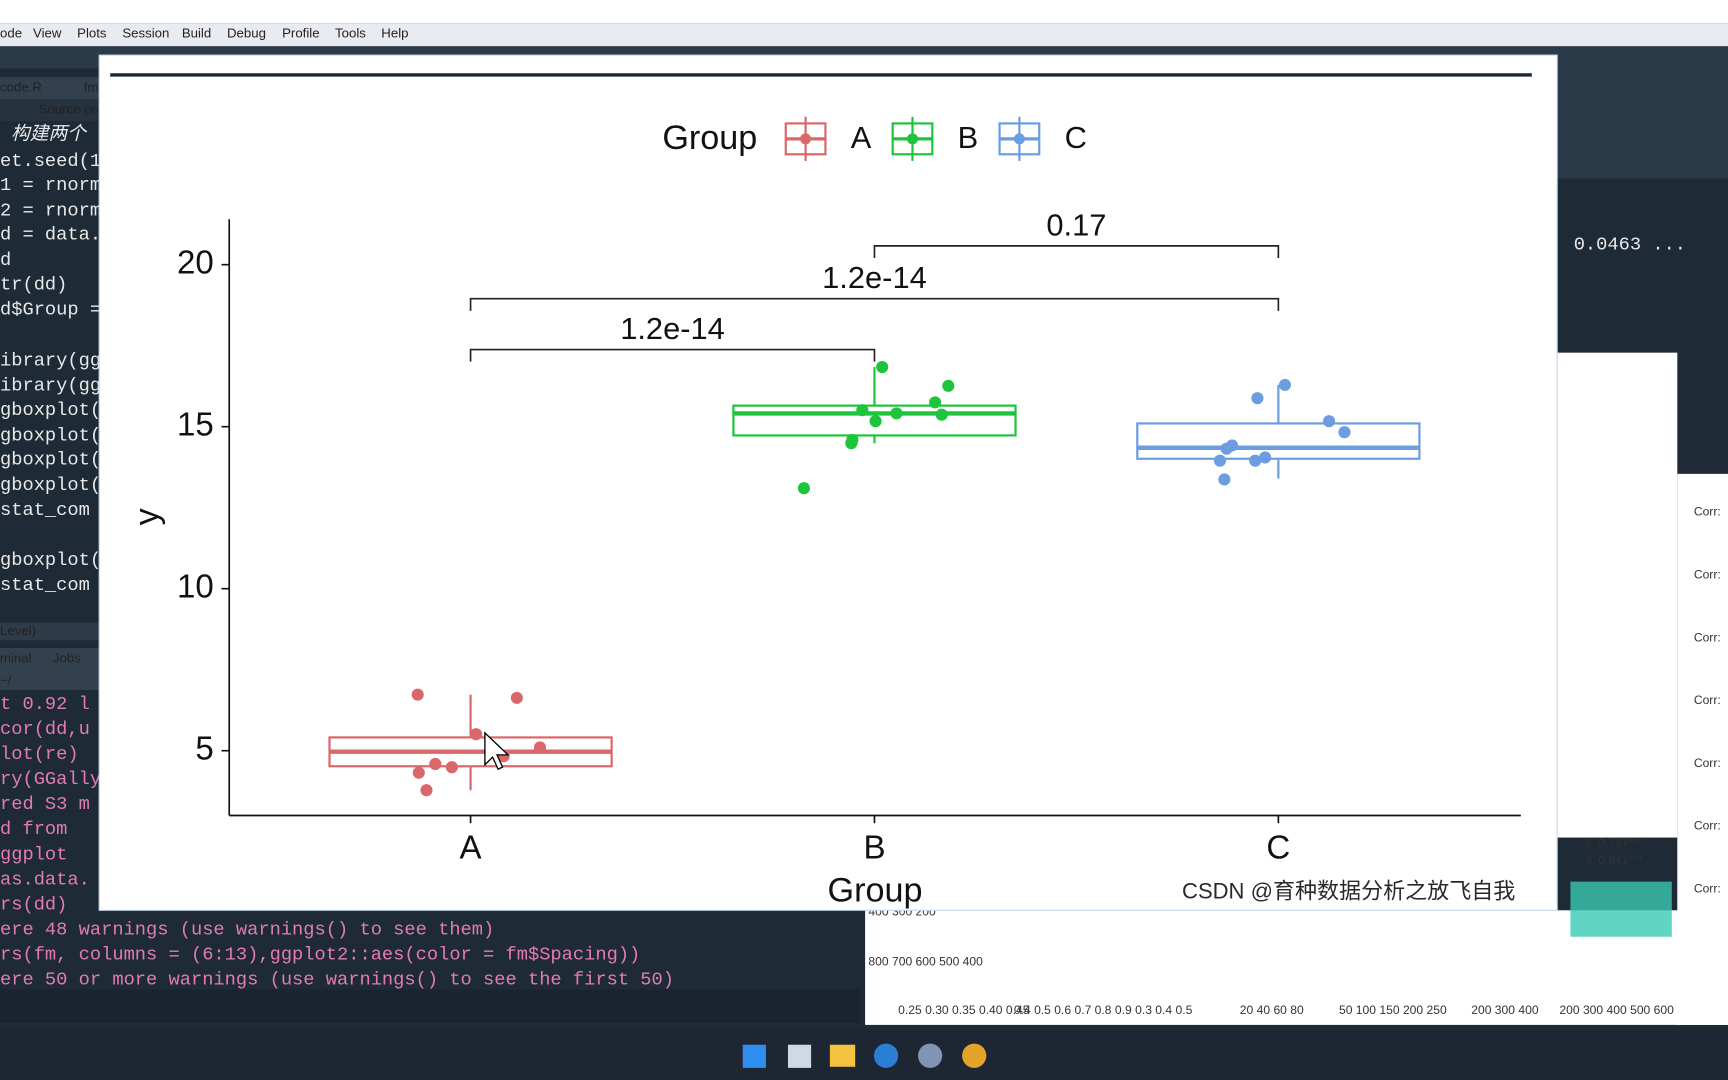 Image resolution: width=1728 pixels, height=1080 pixels. What do you see at coordinates (5, 260) in the screenshot?
I see `code-line: d` at bounding box center [5, 260].